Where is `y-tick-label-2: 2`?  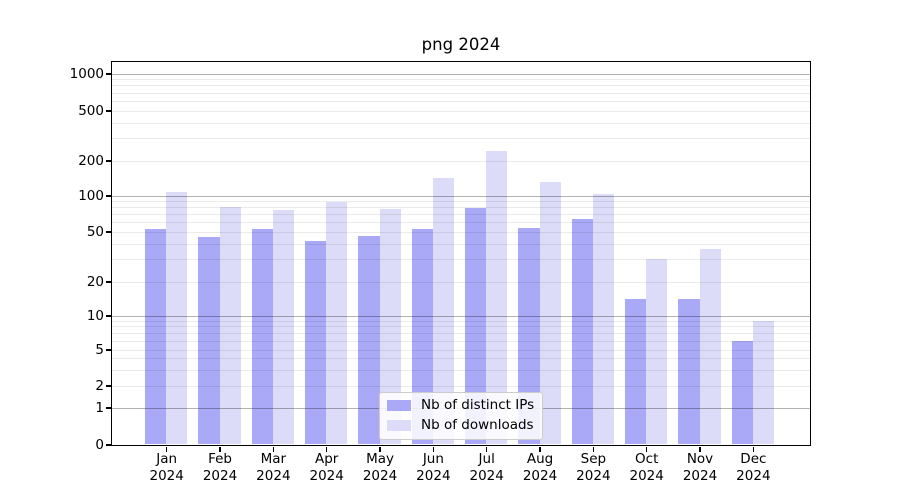 y-tick-label-2: 2 is located at coordinates (99, 386).